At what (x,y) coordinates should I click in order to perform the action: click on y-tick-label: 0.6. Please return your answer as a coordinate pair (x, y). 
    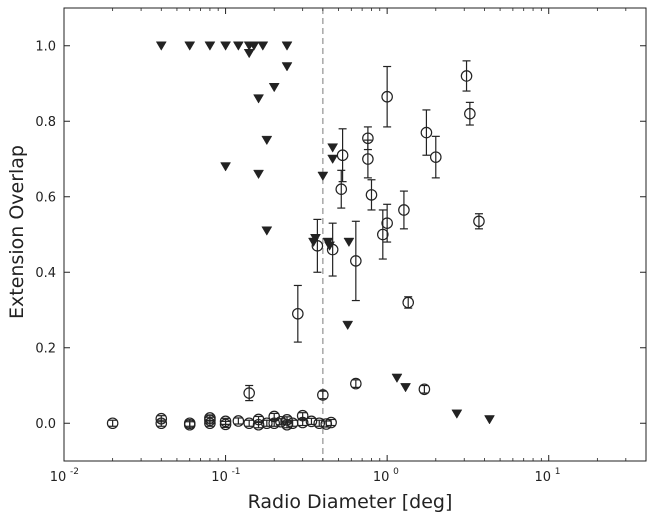
    Looking at the image, I should click on (45, 197).